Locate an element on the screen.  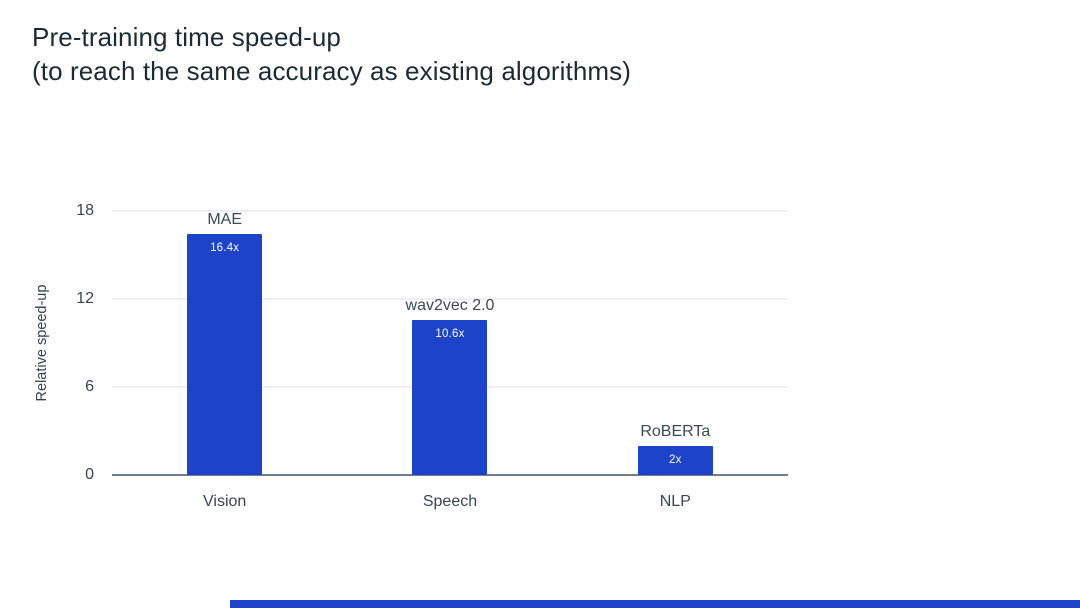
bar-group-vision: MAE 16.4x is located at coordinates (224, 343).